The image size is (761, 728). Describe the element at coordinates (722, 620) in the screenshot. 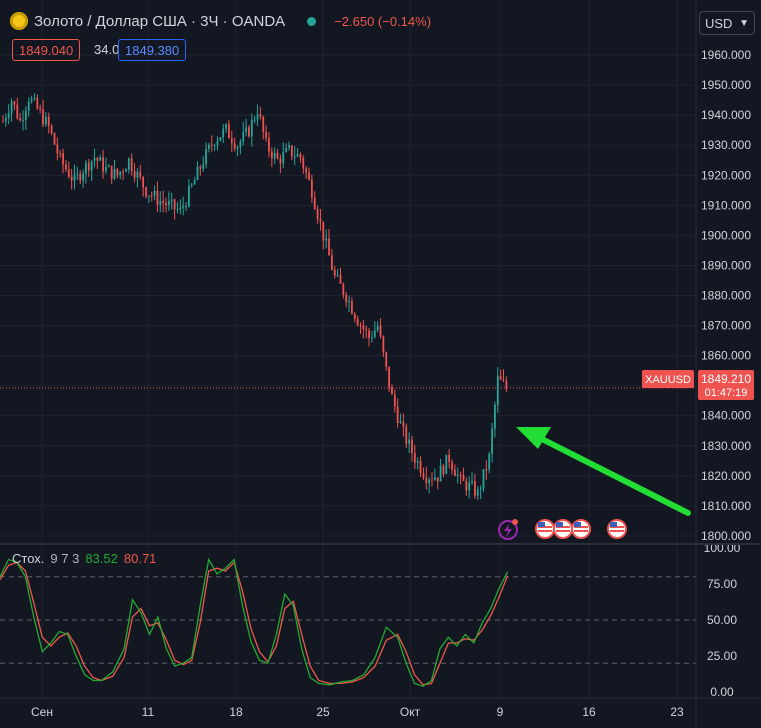

I see `stoch-tick-label: 50.00` at that location.